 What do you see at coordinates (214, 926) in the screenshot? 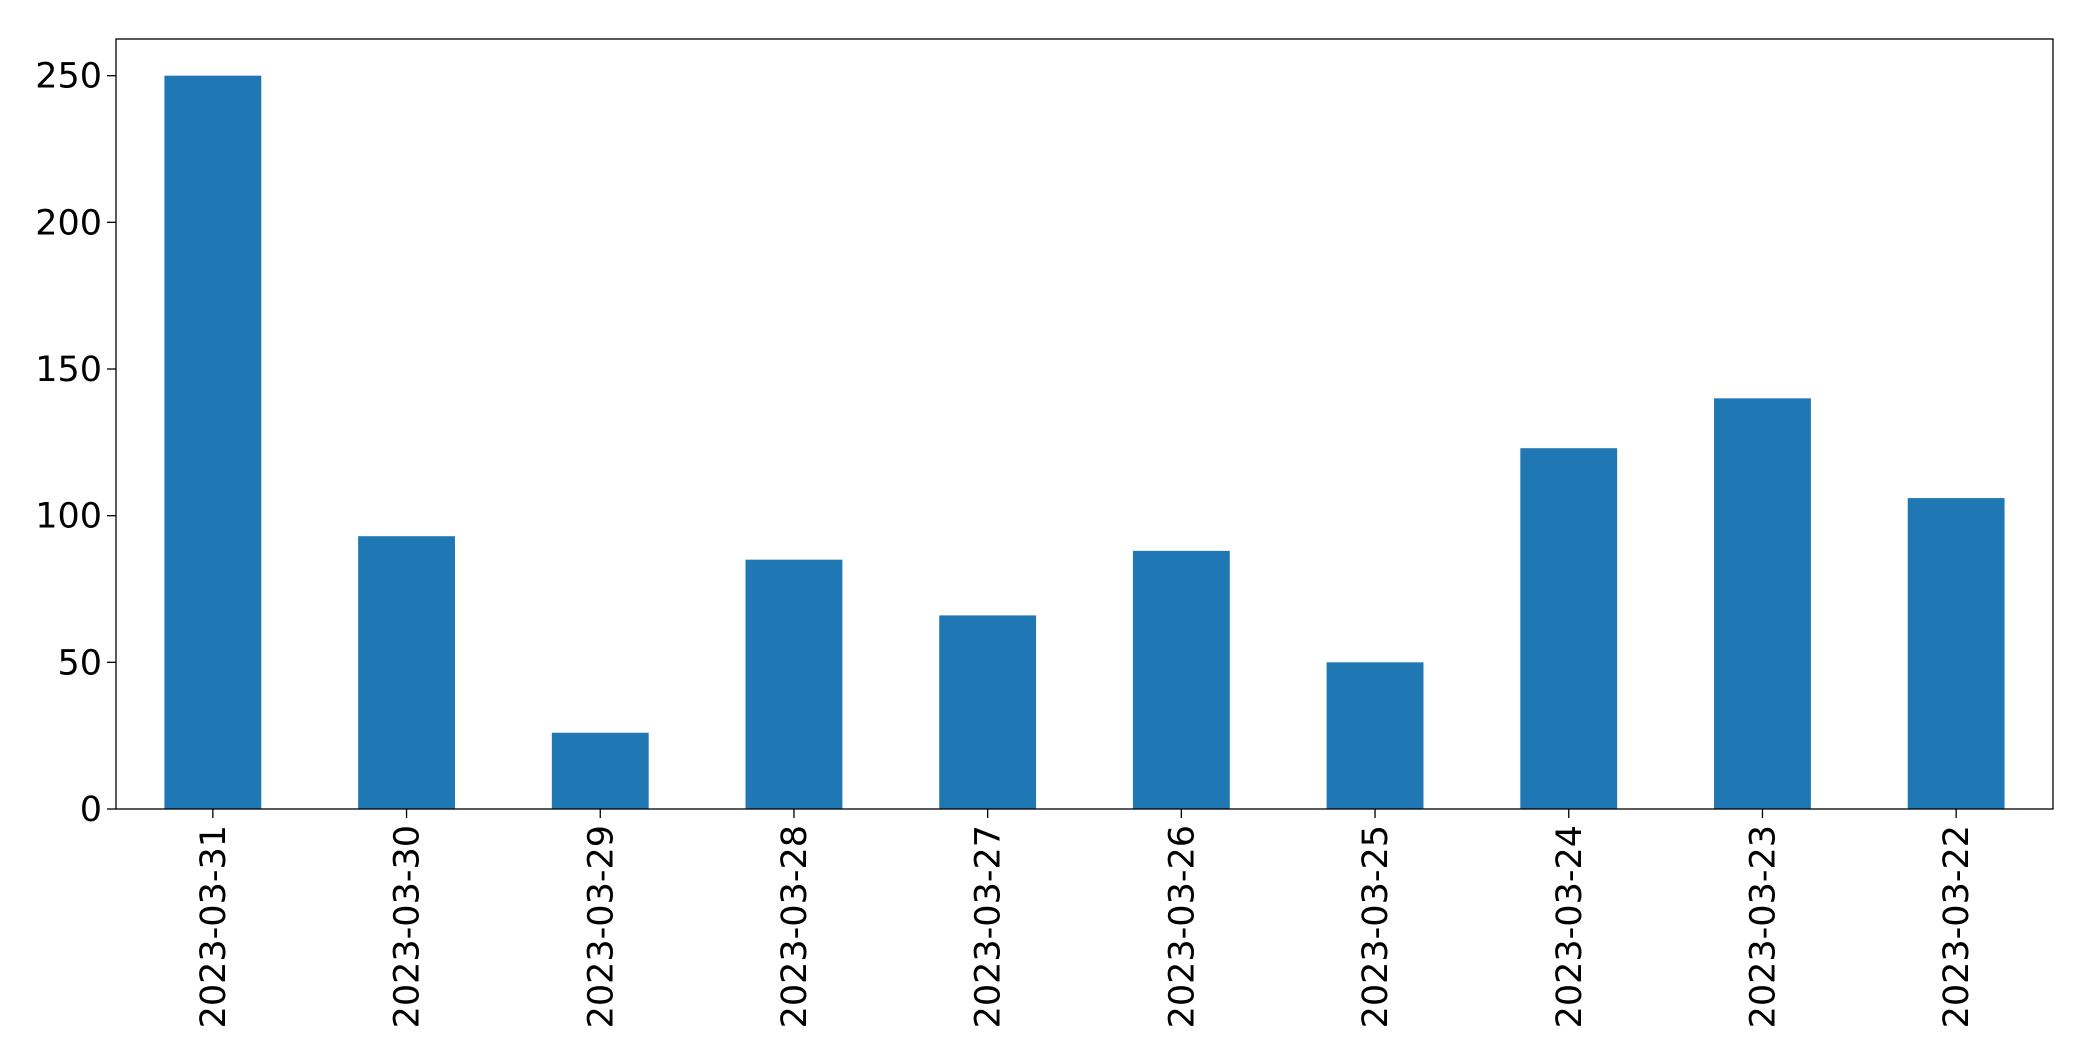
I see `x-tick-label: 2023-03-31` at bounding box center [214, 926].